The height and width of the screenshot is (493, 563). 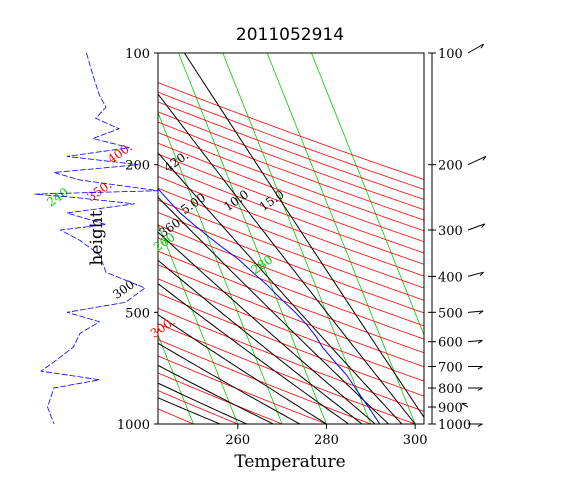 I want to click on right-axis-label: 400, so click(x=450, y=277).